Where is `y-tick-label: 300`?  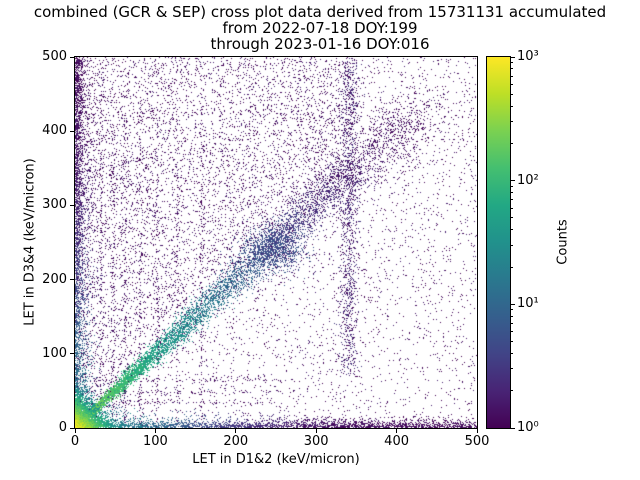 y-tick-label: 300 is located at coordinates (54, 205).